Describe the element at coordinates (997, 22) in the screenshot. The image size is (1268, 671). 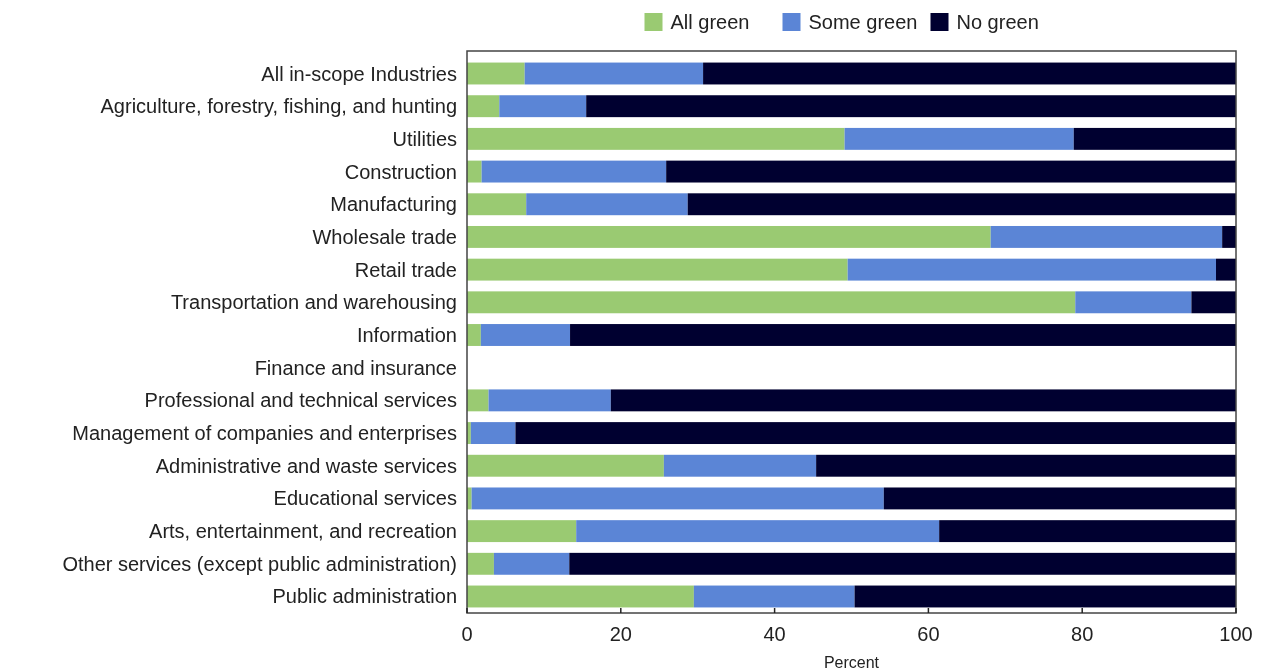
I see `legend-label: No green` at that location.